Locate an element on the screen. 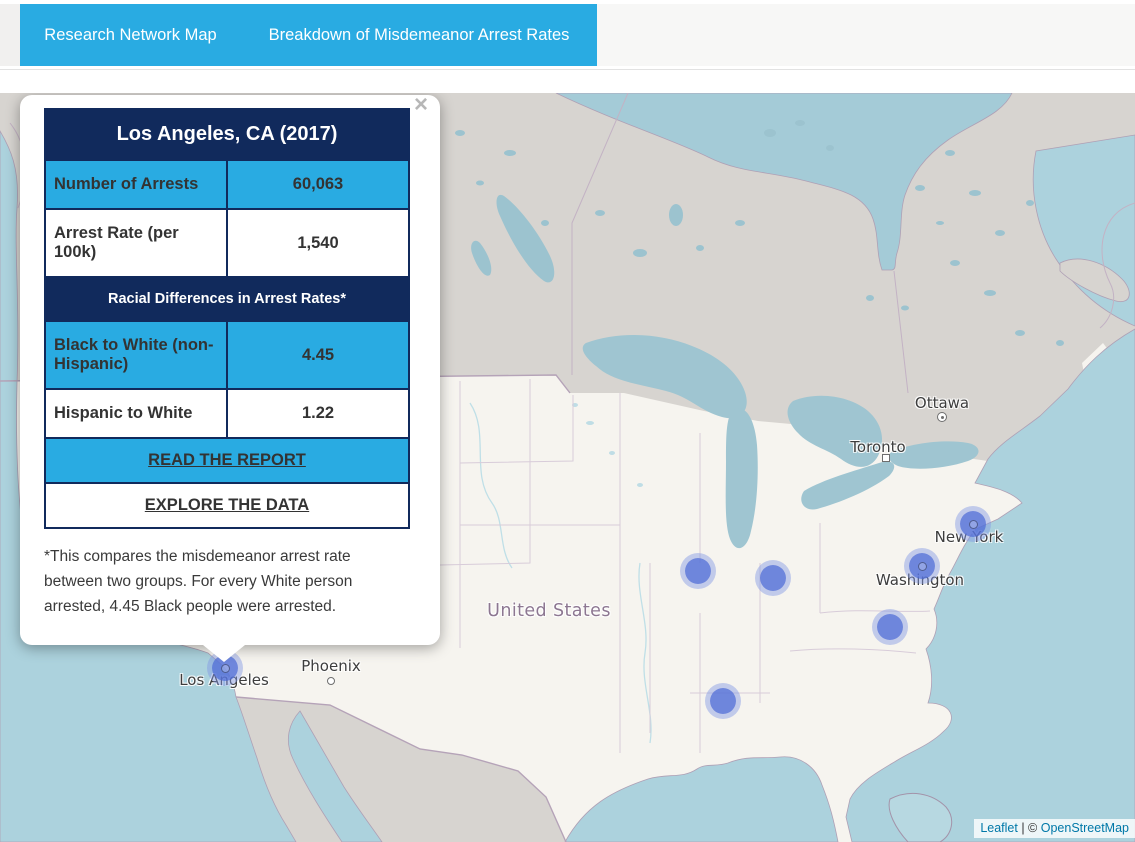  read-report-link: READ THE REPORT is located at coordinates (227, 460).